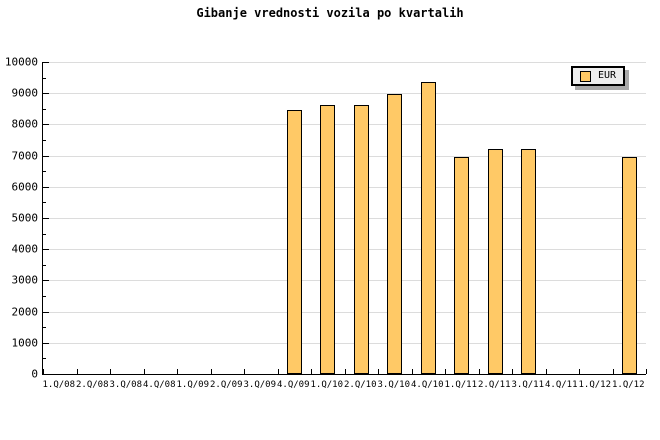  I want to click on x-axis-tick-label: 3.Q/08, so click(126, 385).